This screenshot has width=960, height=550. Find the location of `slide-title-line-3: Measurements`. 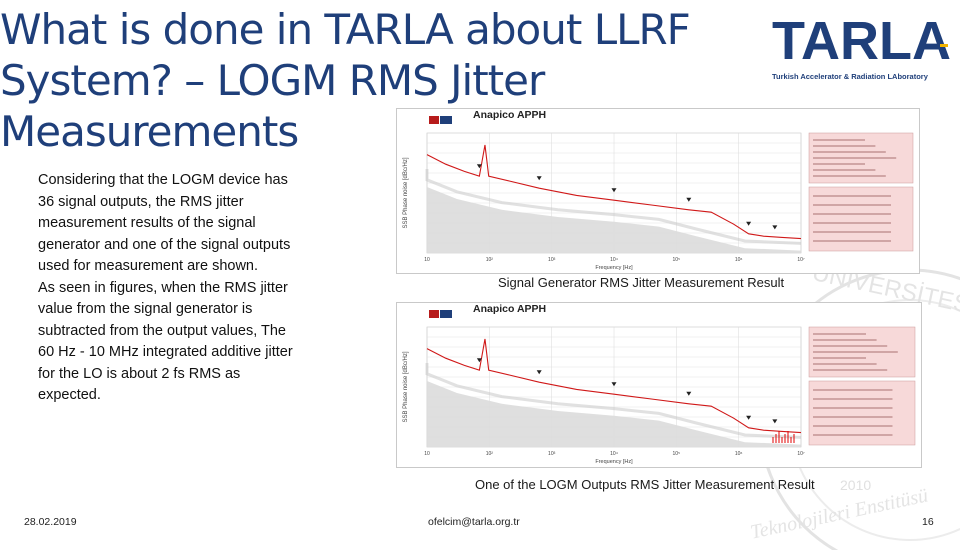

slide-title-line-3: Measurements is located at coordinates (149, 131).